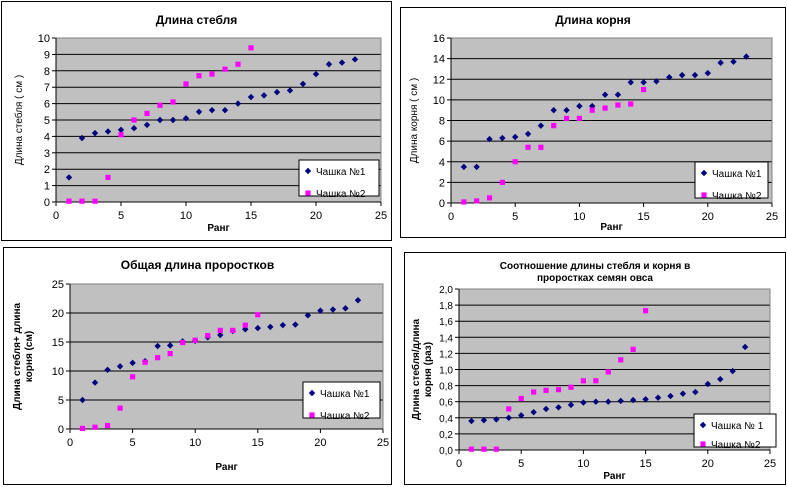  What do you see at coordinates (446, 290) in the screenshot?
I see `y-tick-label: 2,0` at bounding box center [446, 290].